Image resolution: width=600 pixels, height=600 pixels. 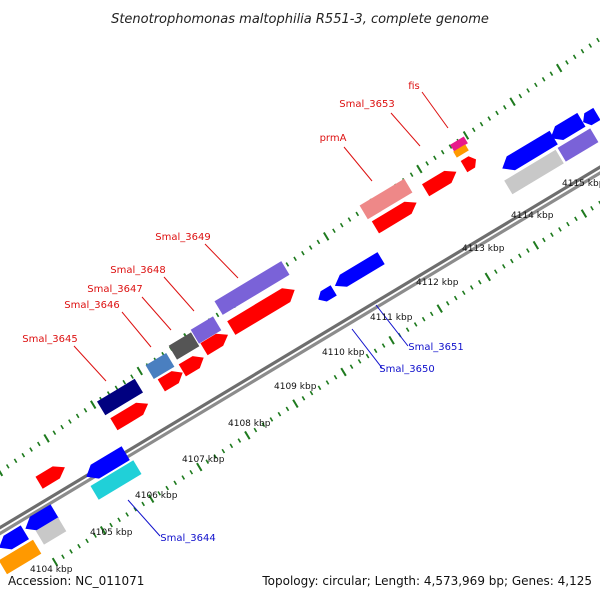 I want to click on gene-label: Smal_3651, so click(x=435, y=347).